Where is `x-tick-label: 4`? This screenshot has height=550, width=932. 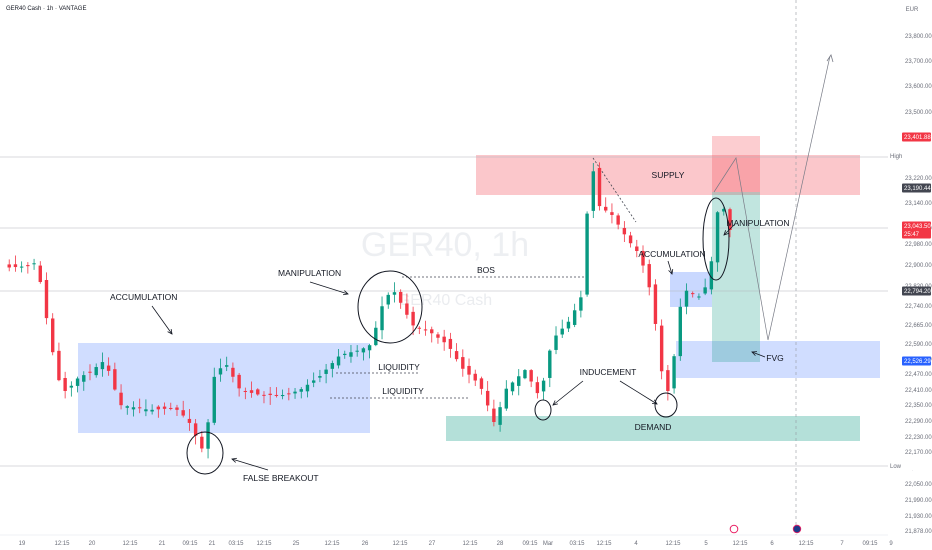 x-tick-label: 4 is located at coordinates (636, 544).